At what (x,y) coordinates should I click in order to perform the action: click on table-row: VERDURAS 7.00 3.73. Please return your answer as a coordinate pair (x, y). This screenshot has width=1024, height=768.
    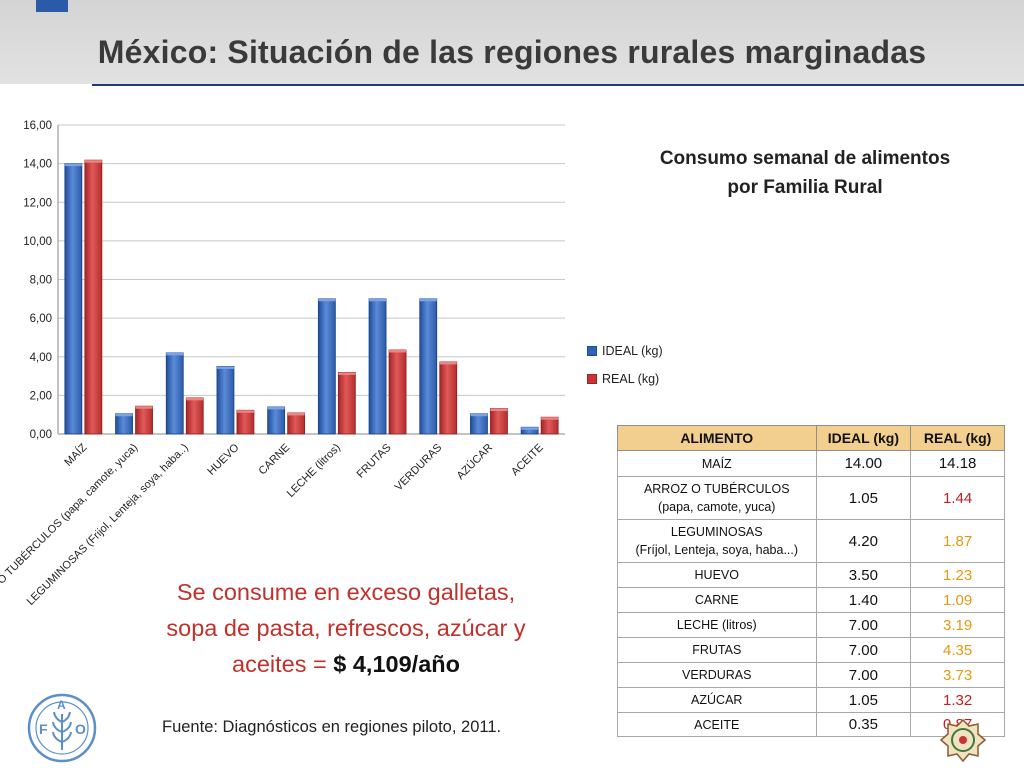
    Looking at the image, I should click on (811, 675).